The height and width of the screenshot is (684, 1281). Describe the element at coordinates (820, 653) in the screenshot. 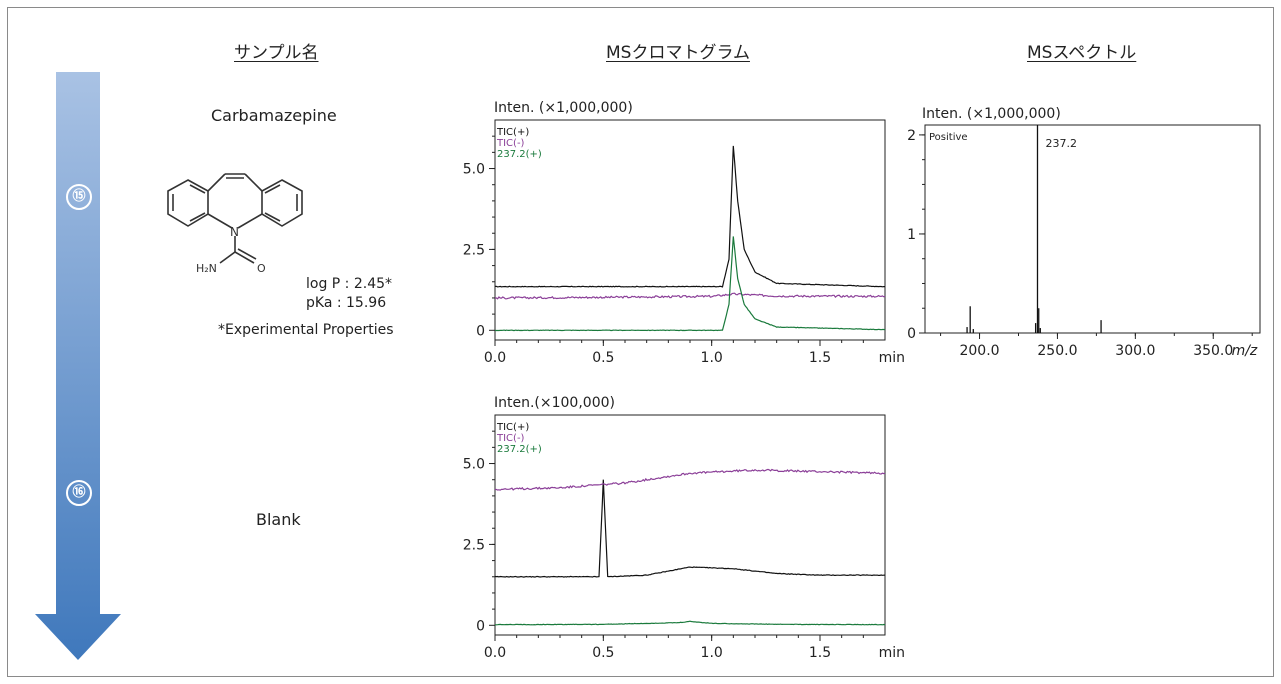

I see `chart2-xtick-label: 1.5` at that location.